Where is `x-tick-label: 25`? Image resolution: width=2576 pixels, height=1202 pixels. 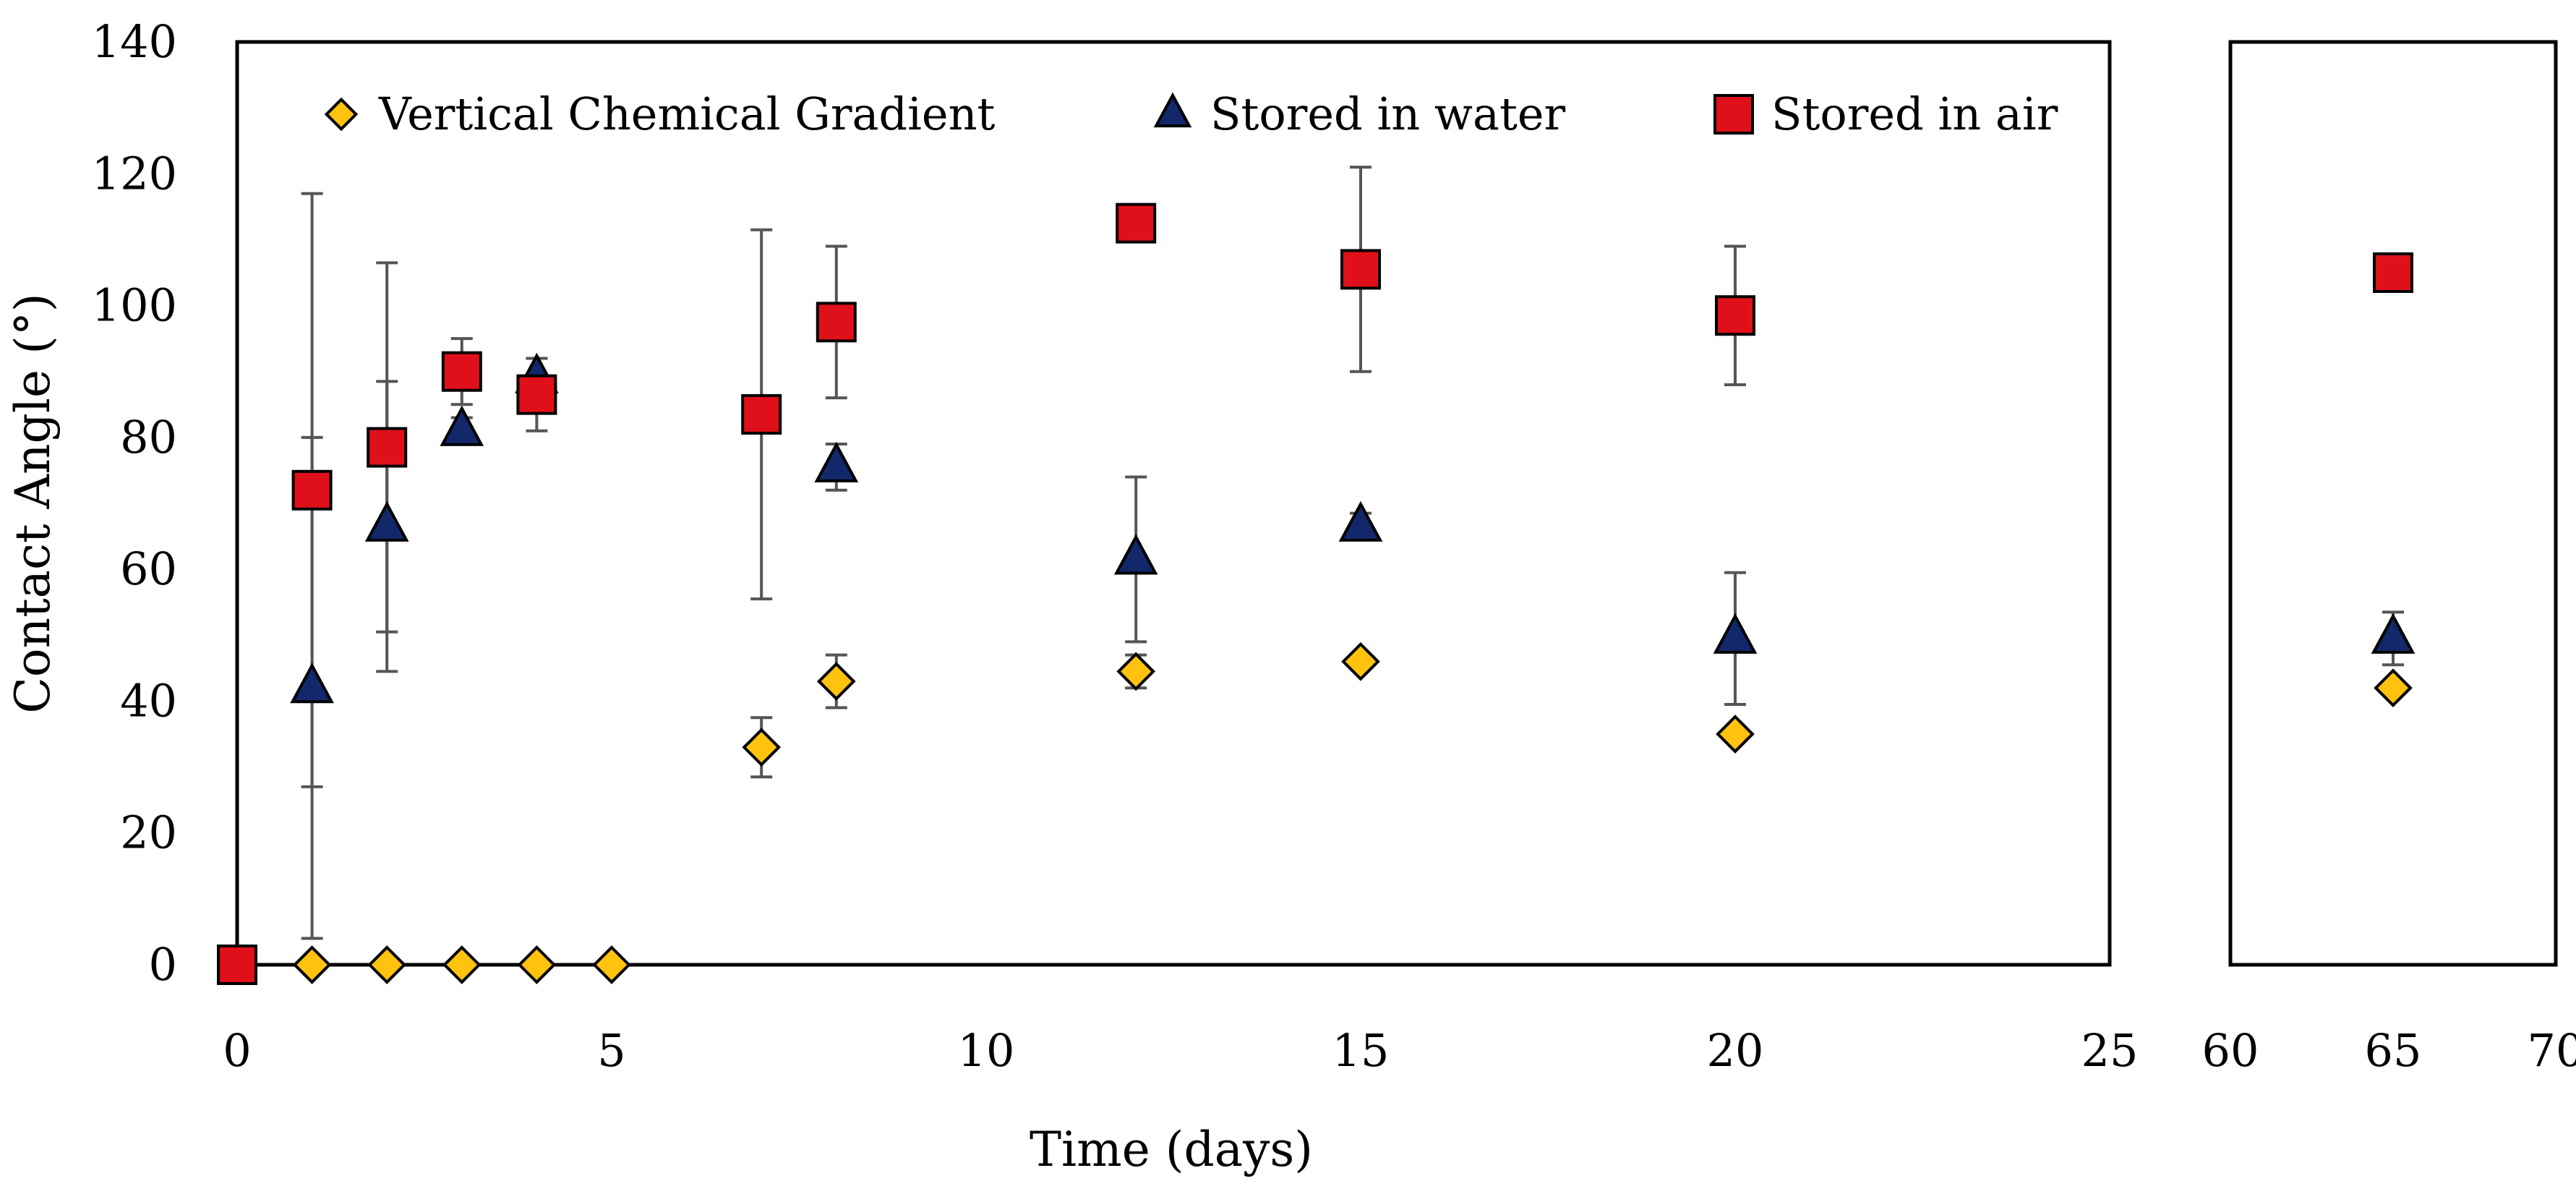 x-tick-label: 25 is located at coordinates (2110, 1051).